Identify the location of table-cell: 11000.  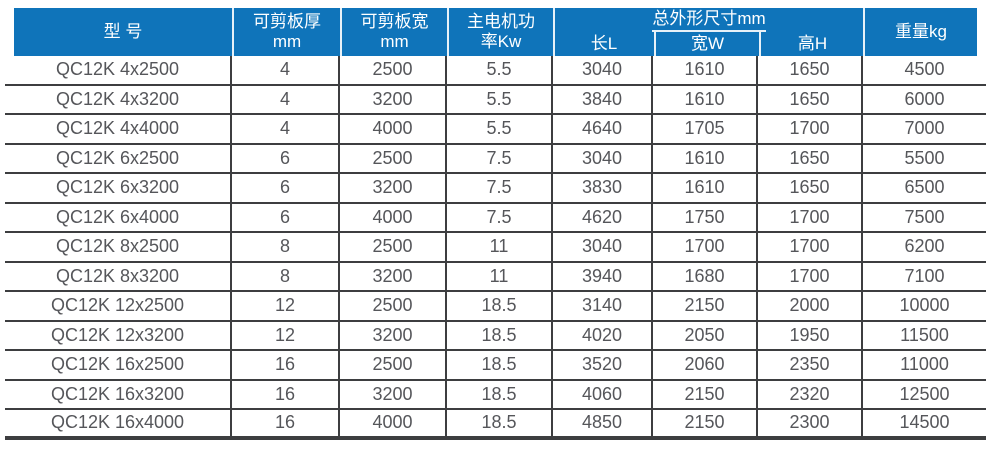
(924, 364).